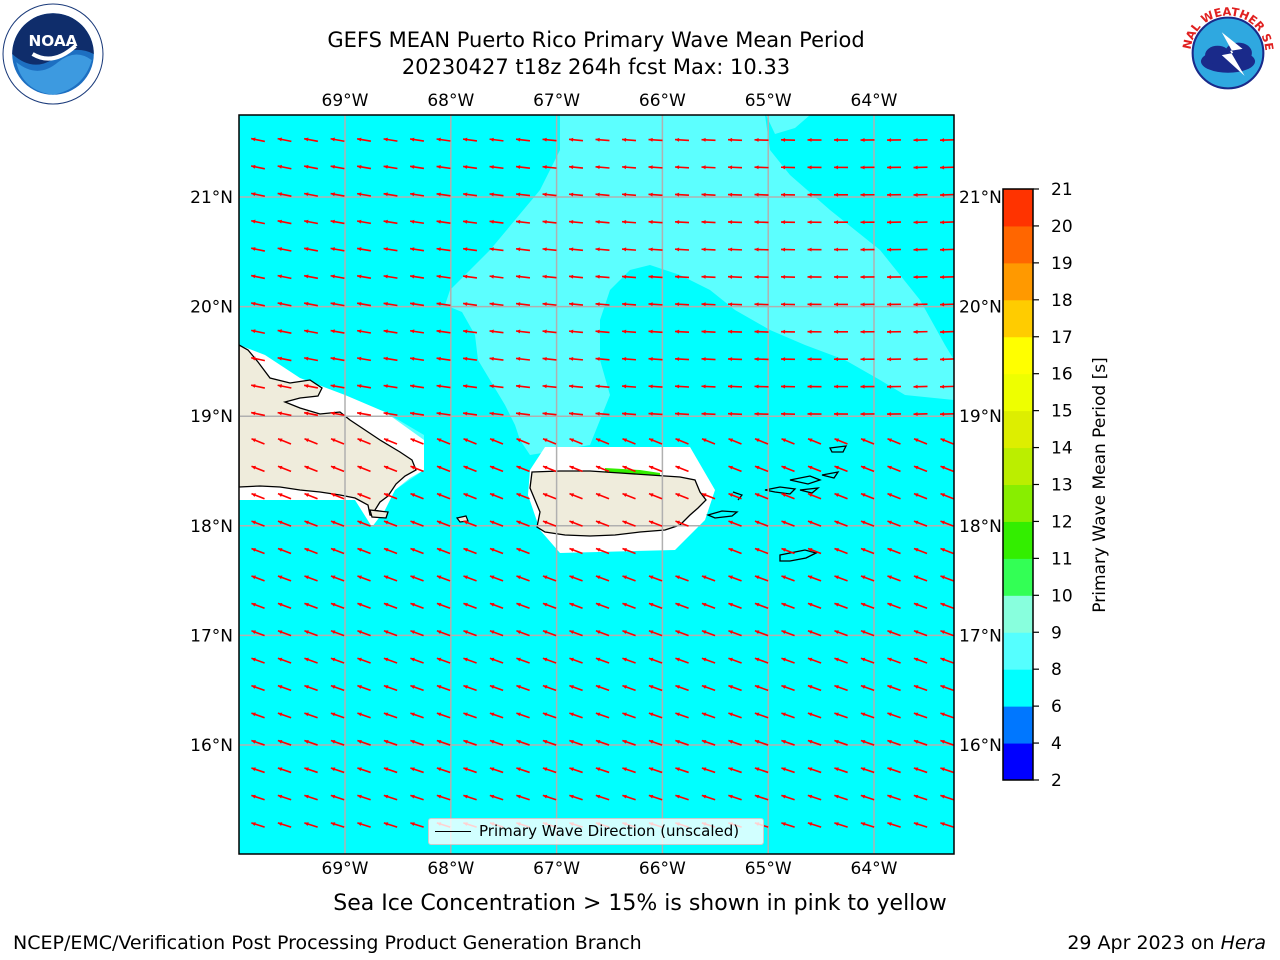 This screenshot has width=1280, height=960. What do you see at coordinates (1062, 375) in the screenshot?
I see `colorbar-tick-label: 16` at bounding box center [1062, 375].